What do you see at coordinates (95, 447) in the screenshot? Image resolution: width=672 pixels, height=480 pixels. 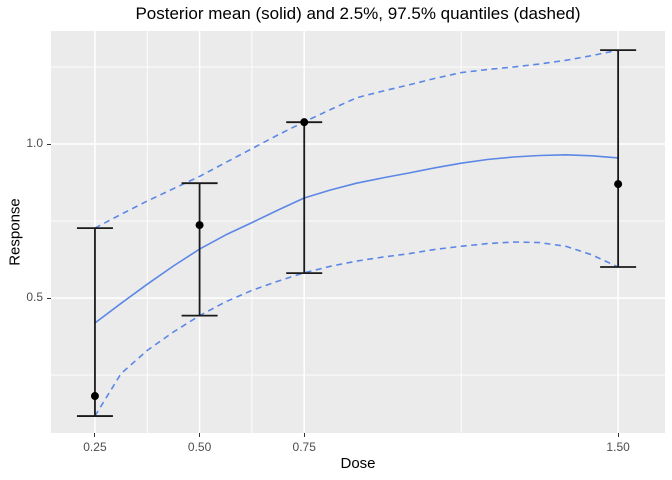 I see `x-tick-label: 0.25` at bounding box center [95, 447].